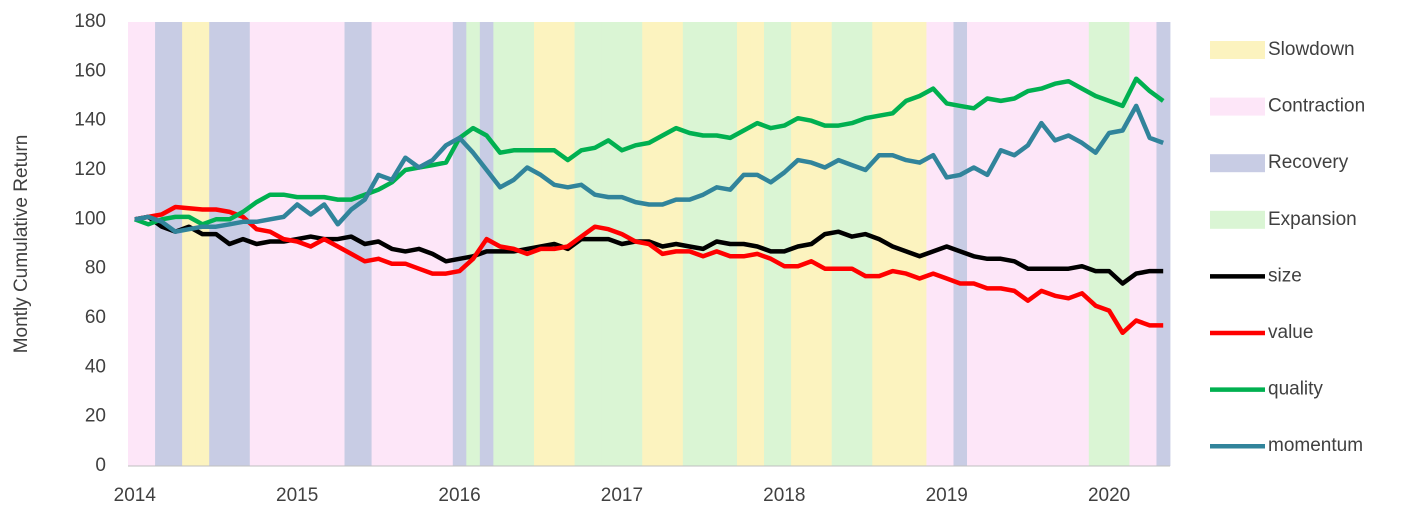 The image size is (1424, 511). What do you see at coordinates (90, 120) in the screenshot?
I see `y-tick-label: 140` at bounding box center [90, 120].